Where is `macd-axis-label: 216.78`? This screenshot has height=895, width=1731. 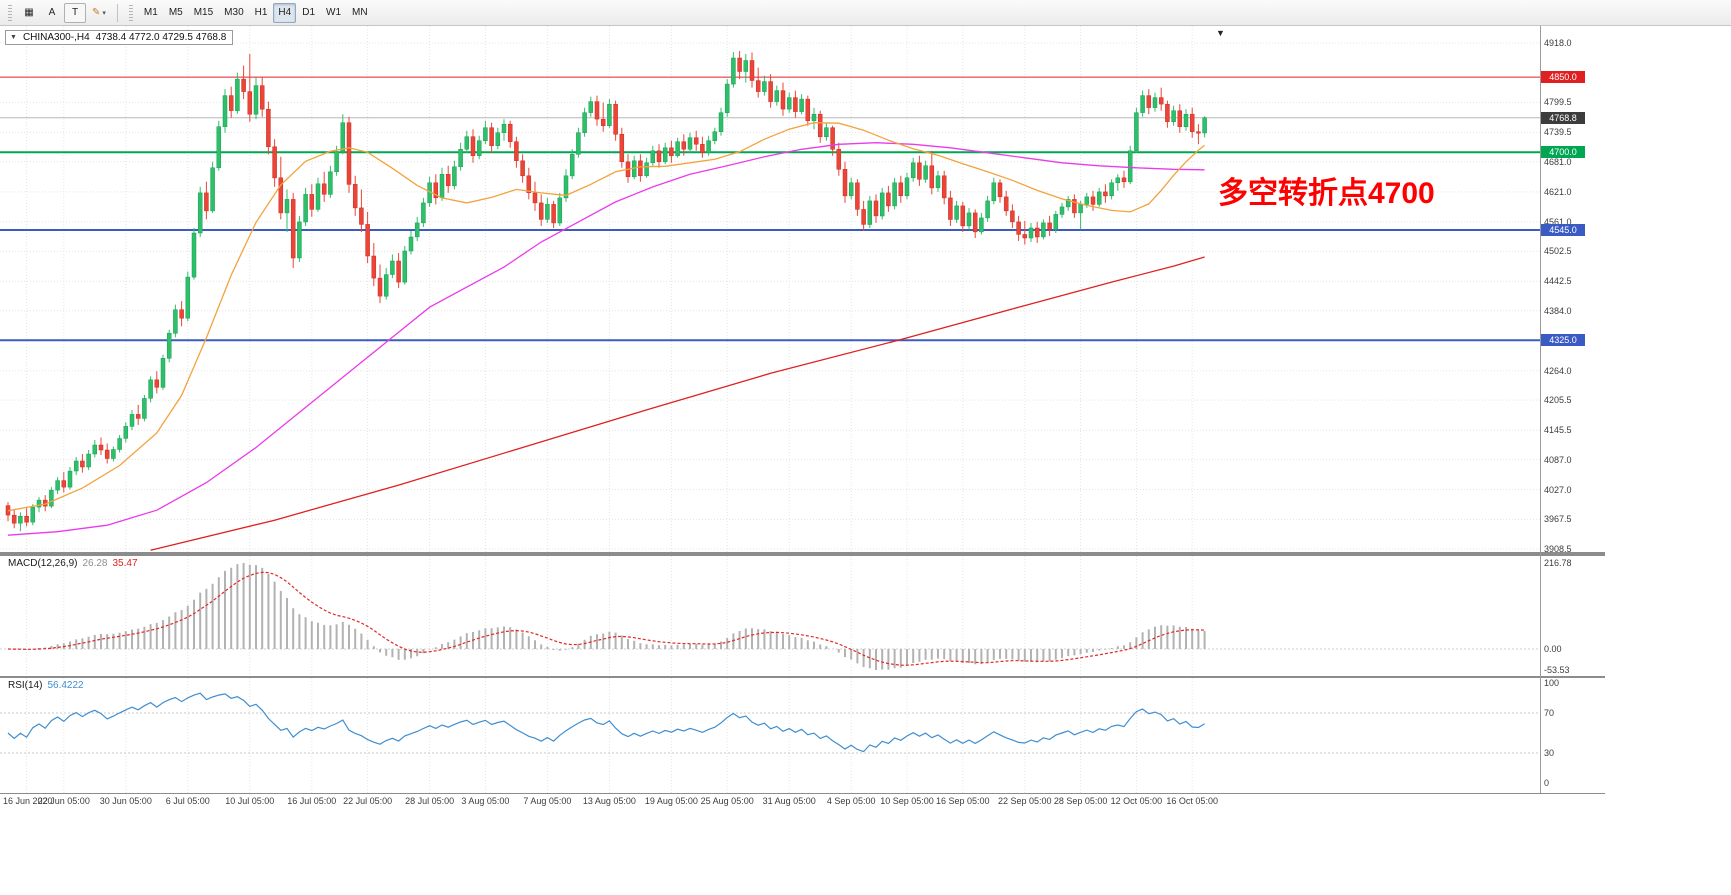 macd-axis-label: 216.78 is located at coordinates (1558, 563).